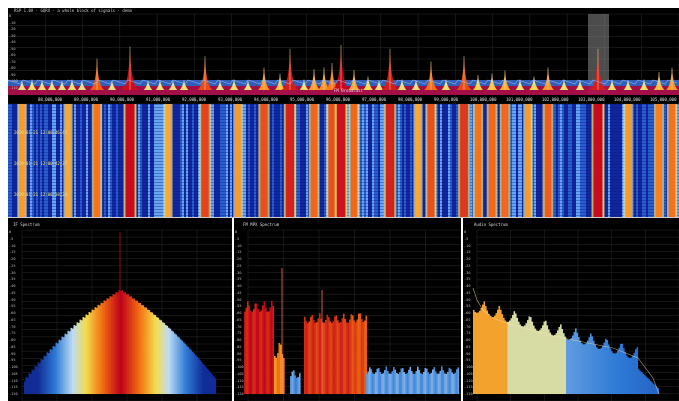 This screenshot has height=401, width=679. Describe the element at coordinates (238, 346) in the screenshot. I see `y-tick-label: -85` at that location.